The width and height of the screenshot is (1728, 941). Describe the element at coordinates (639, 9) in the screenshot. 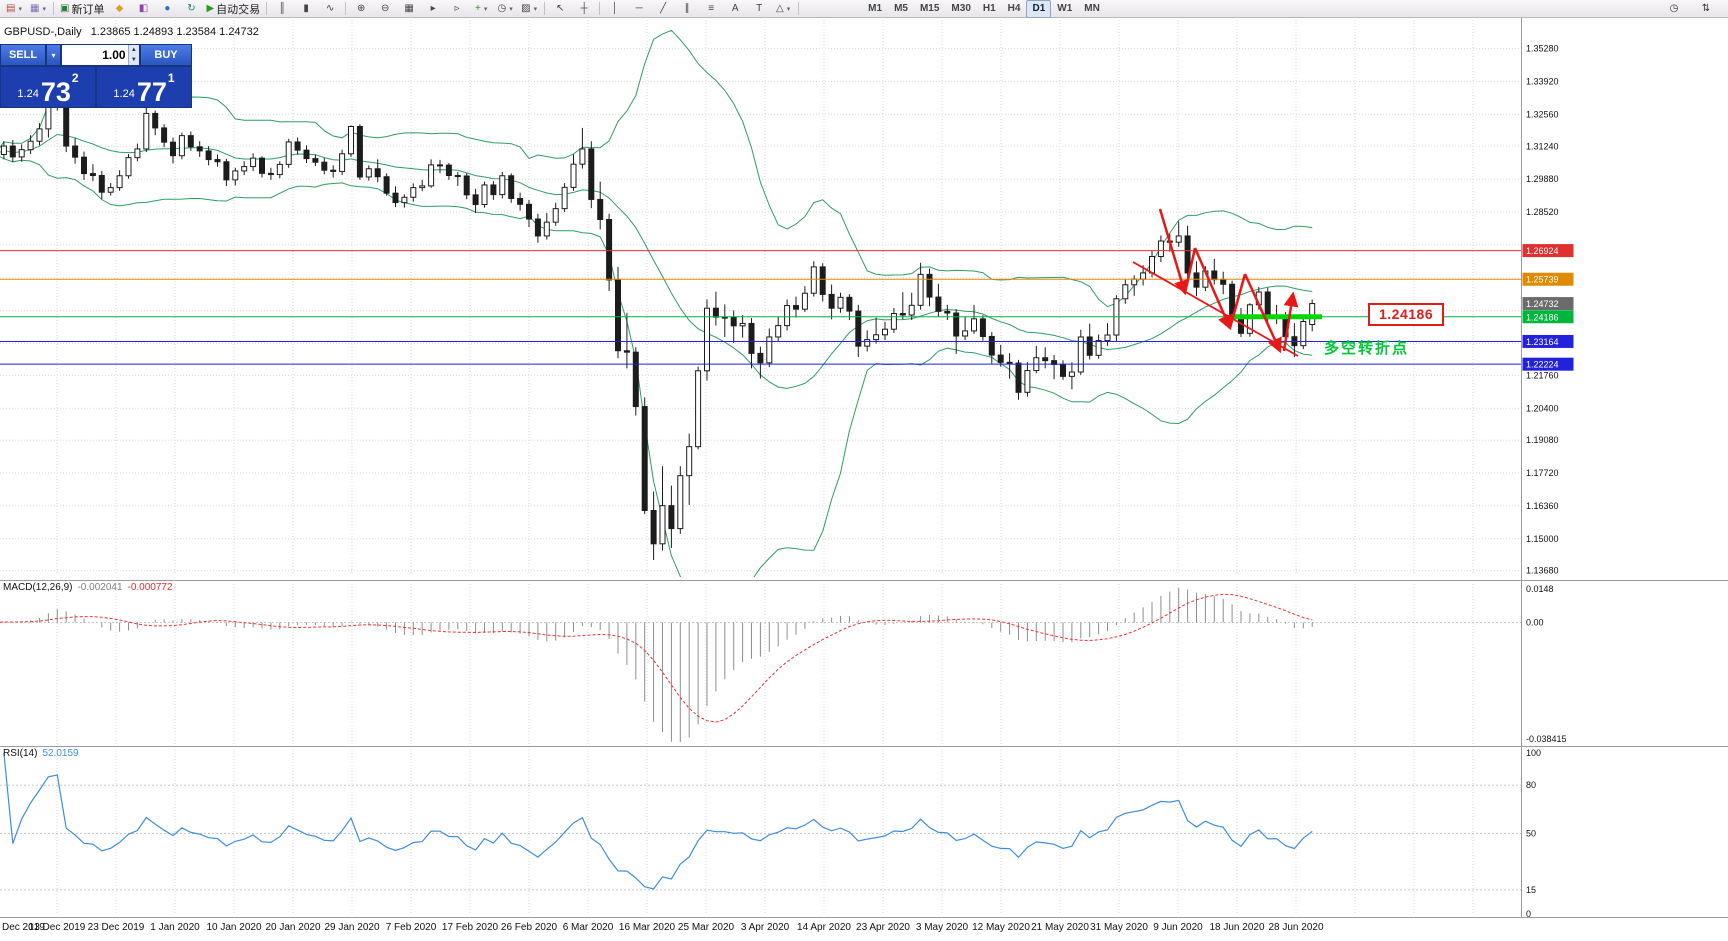

I see `horizontal-line-button: ─` at that location.